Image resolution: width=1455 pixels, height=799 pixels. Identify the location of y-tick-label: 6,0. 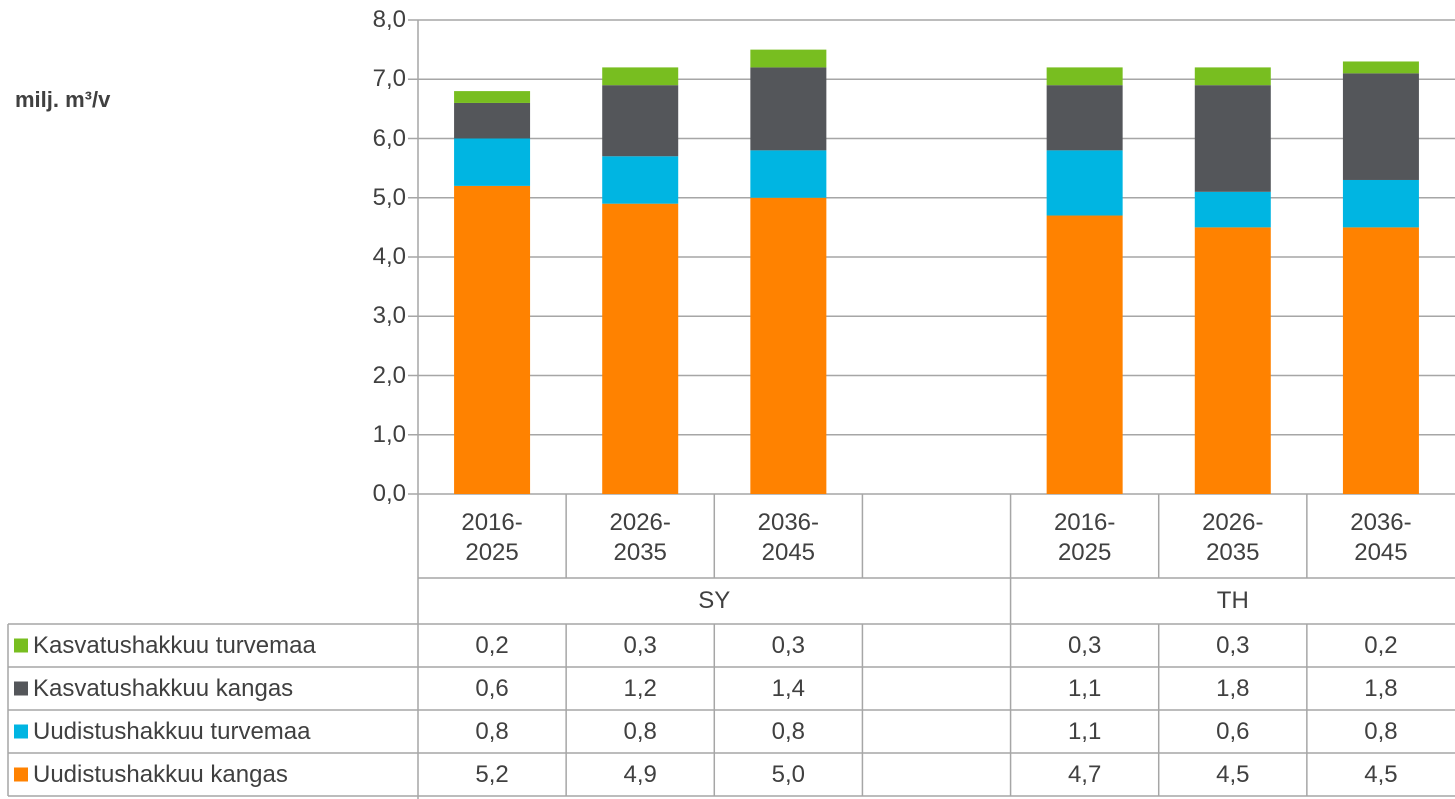
(389, 138).